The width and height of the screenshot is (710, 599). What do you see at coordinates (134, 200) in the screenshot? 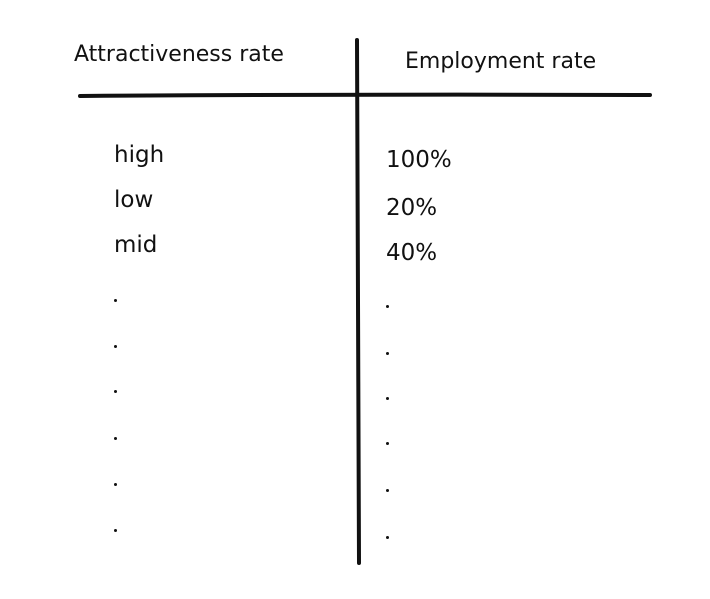
I see `attractiveness-cell: low` at bounding box center [134, 200].